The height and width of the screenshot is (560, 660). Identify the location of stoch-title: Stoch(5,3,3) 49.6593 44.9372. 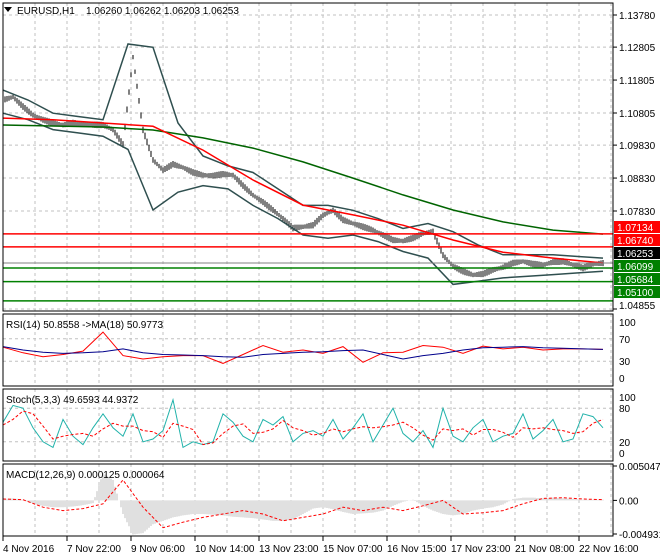
(72, 400).